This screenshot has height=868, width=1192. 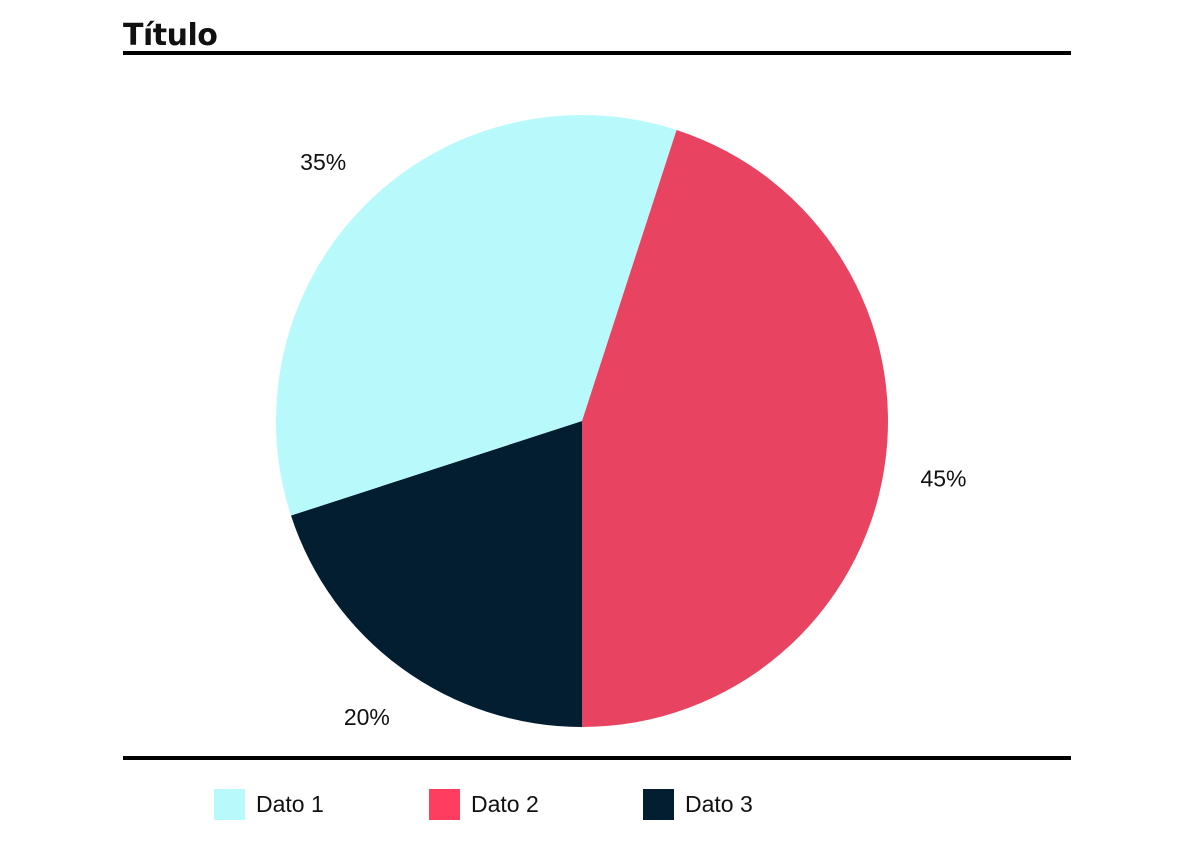 What do you see at coordinates (290, 804) in the screenshot?
I see `legend-label-dato-1: Dato 1` at bounding box center [290, 804].